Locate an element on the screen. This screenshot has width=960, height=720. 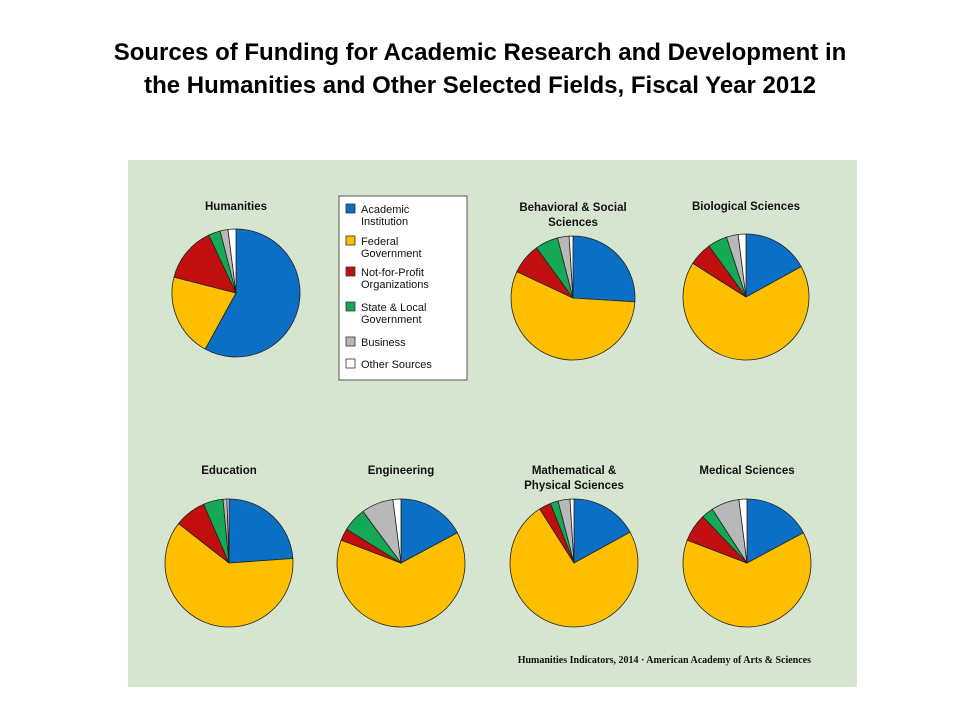
pie-chart-biological-sciences: Biological Sciences is located at coordinates (746, 281).